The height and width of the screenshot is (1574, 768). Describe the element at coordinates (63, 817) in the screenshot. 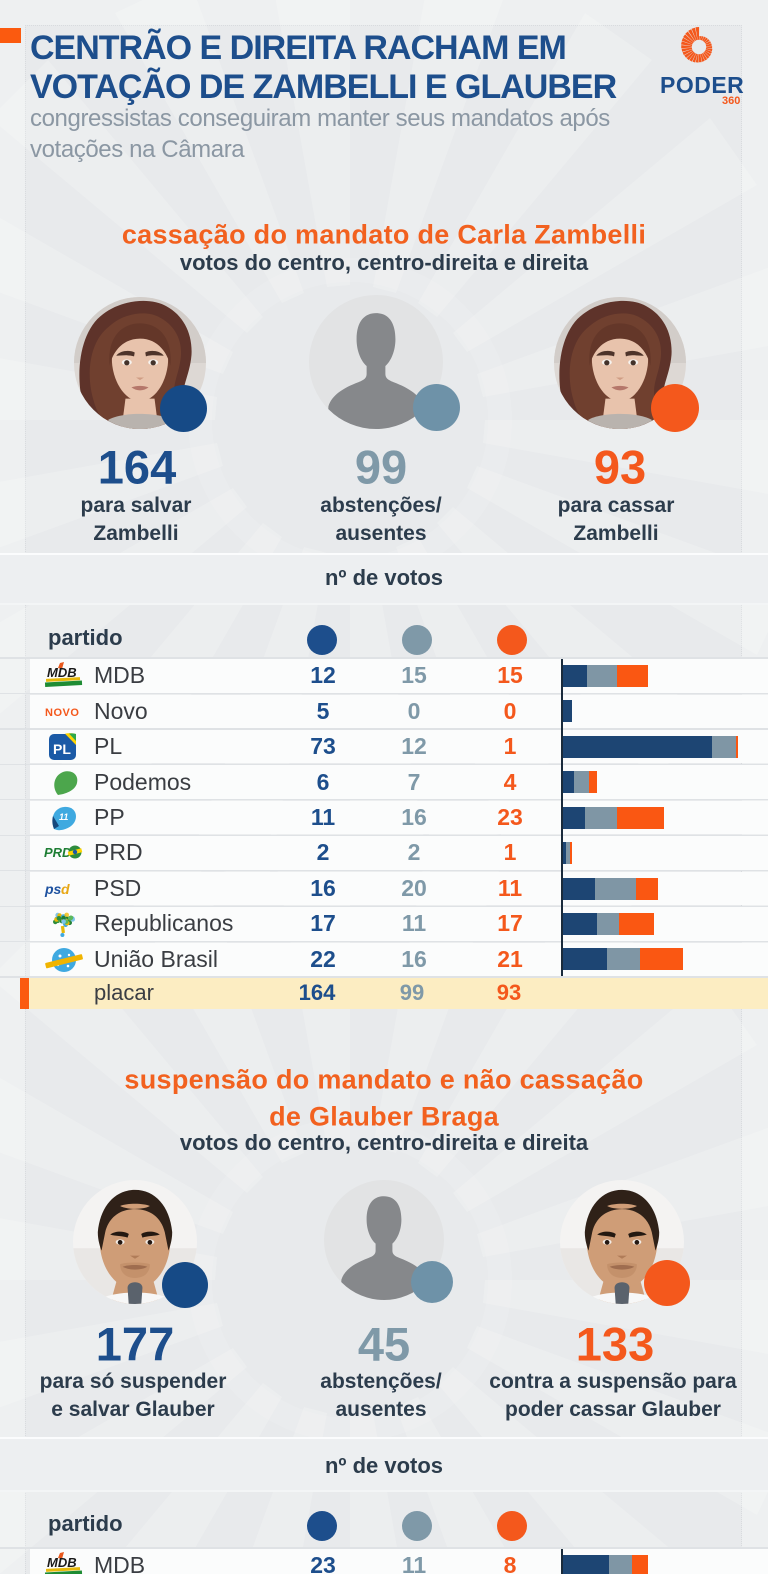

I see `svg-text: 11` at that location.